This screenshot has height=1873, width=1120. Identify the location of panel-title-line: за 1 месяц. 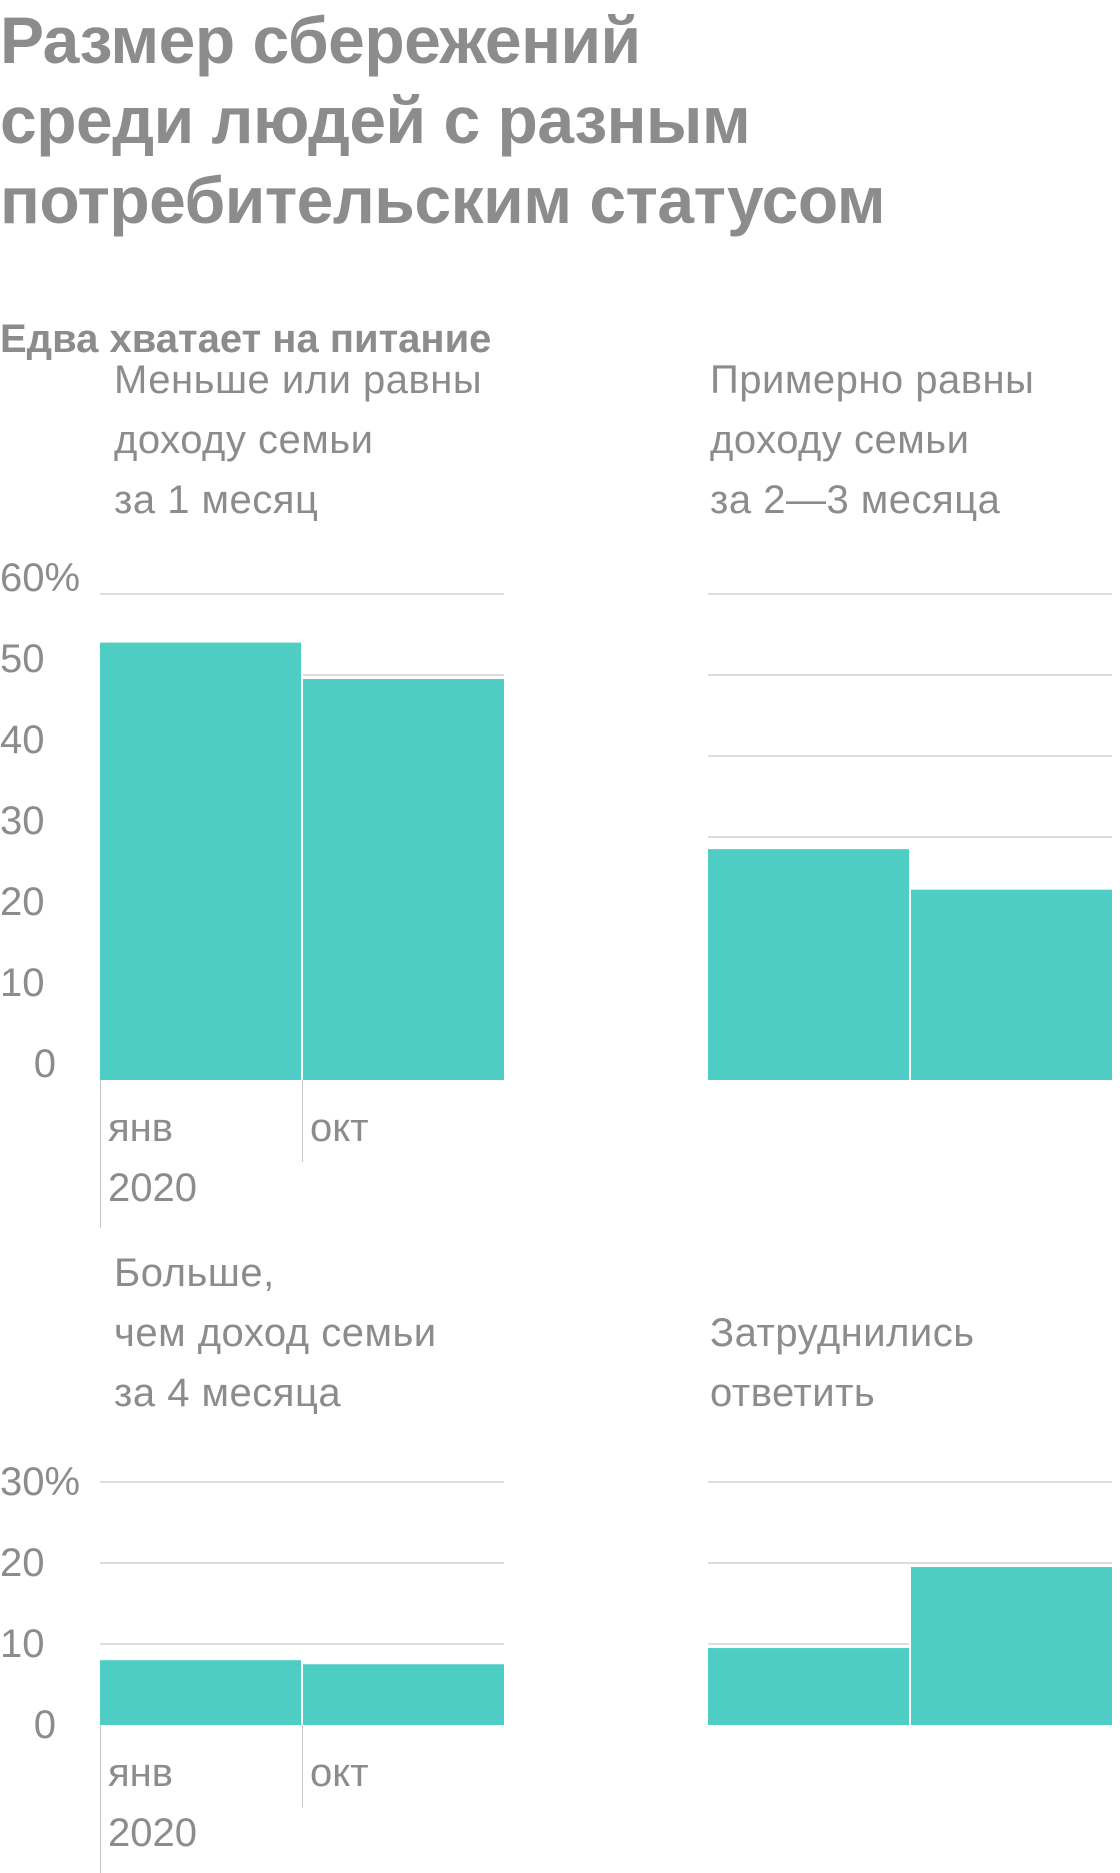
(216, 500).